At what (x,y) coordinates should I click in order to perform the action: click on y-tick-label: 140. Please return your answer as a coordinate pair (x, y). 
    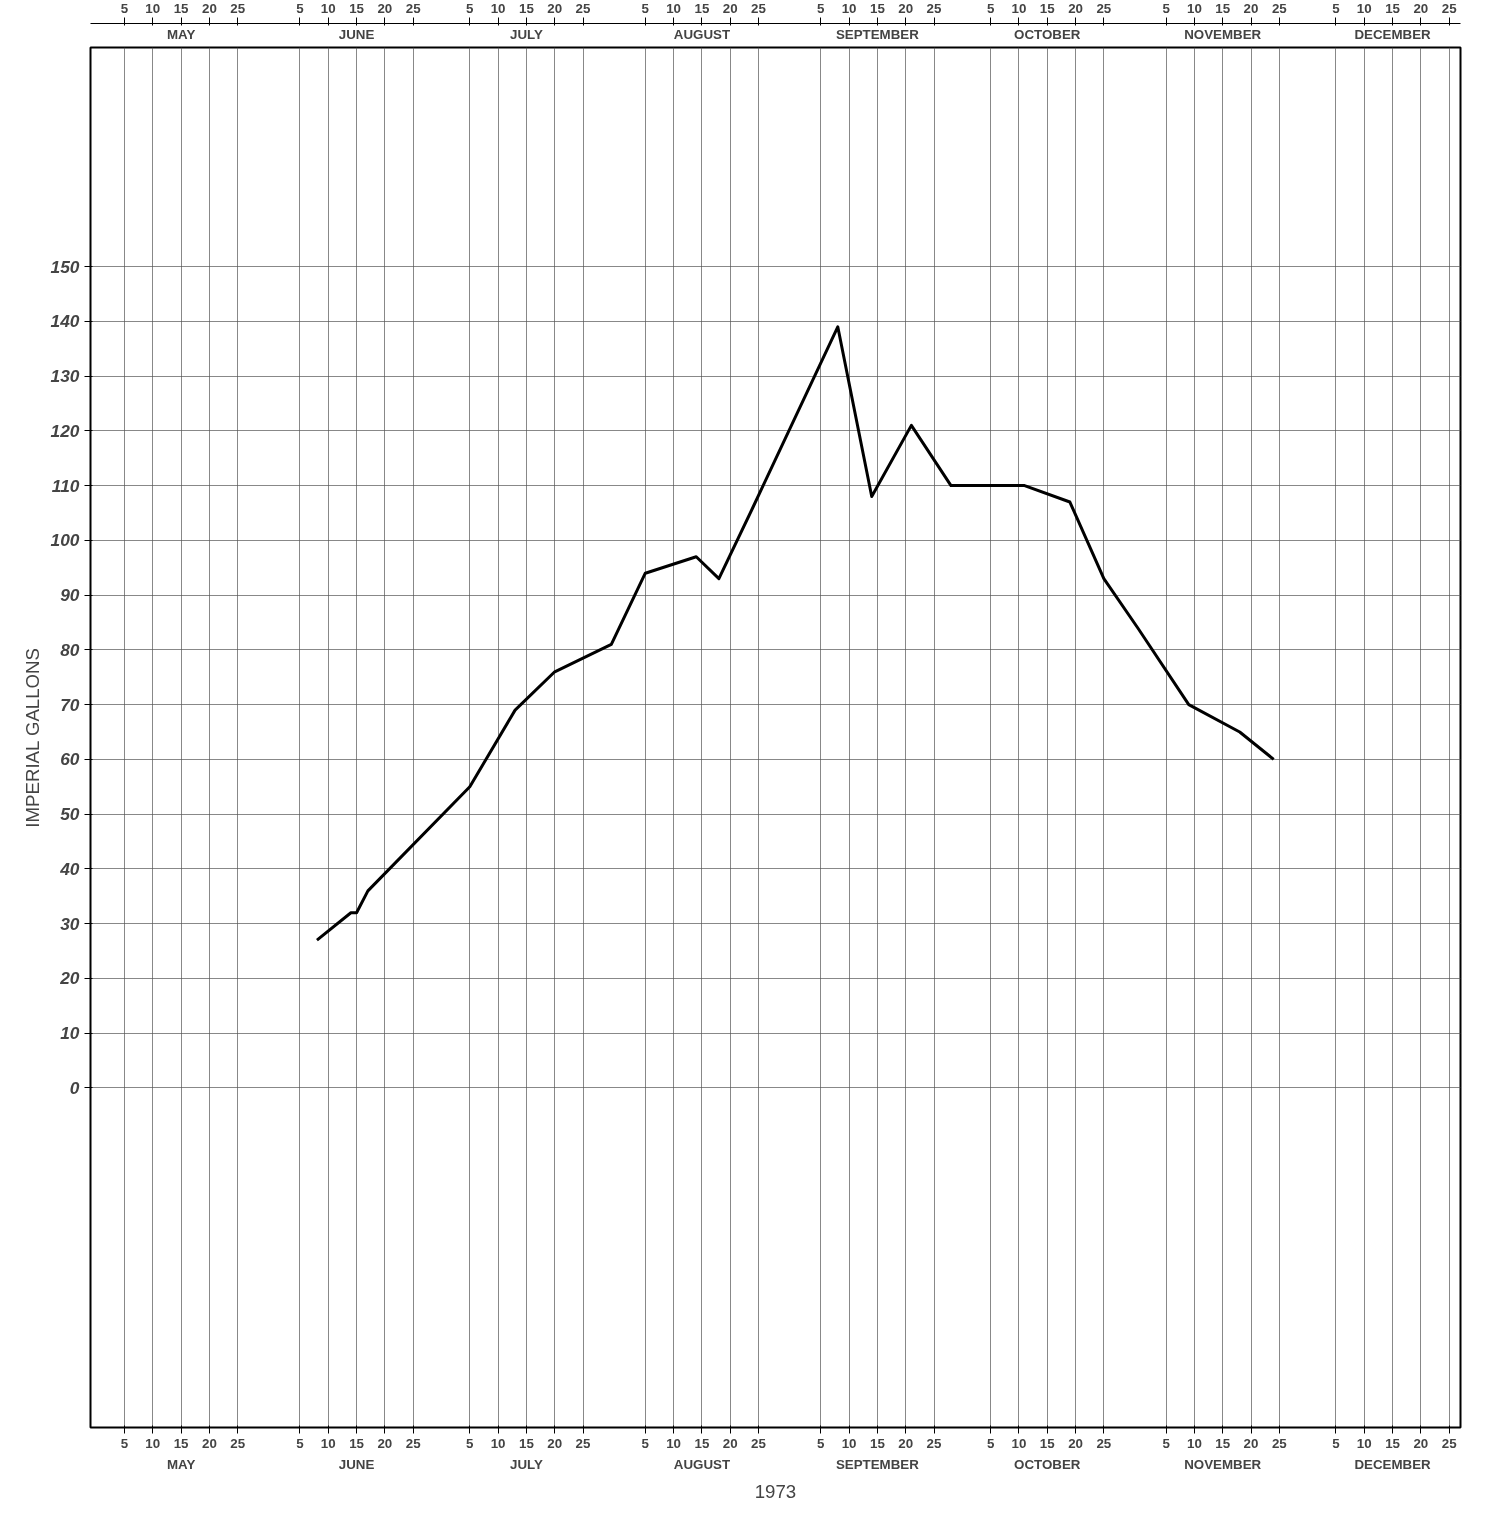
    Looking at the image, I should click on (65, 321).